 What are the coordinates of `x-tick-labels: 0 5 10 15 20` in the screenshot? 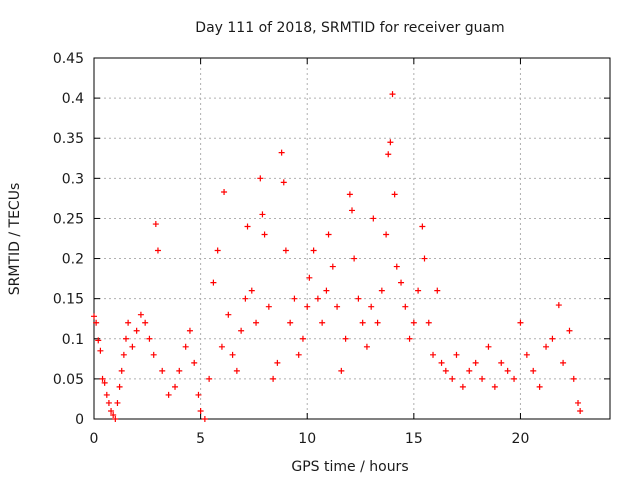 It's located at (310, 439).